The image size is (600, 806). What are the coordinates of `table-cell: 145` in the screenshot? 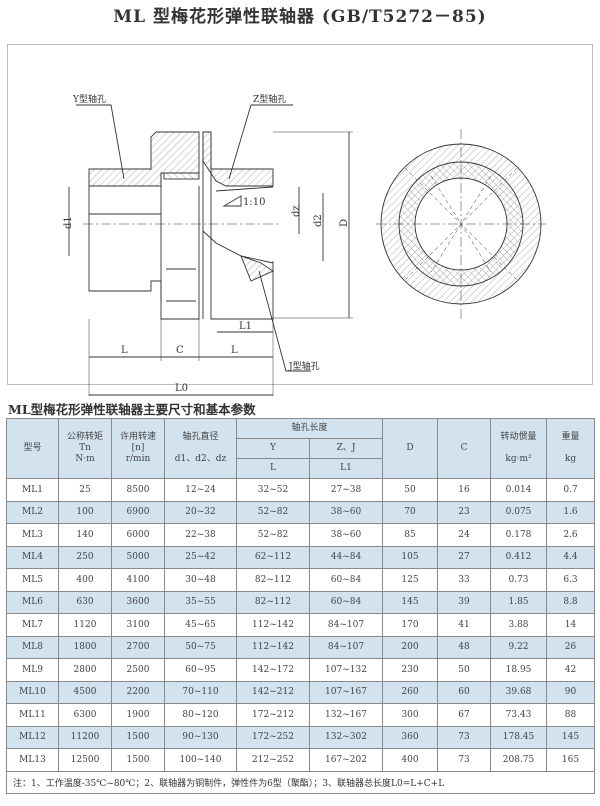 It's located at (571, 737).